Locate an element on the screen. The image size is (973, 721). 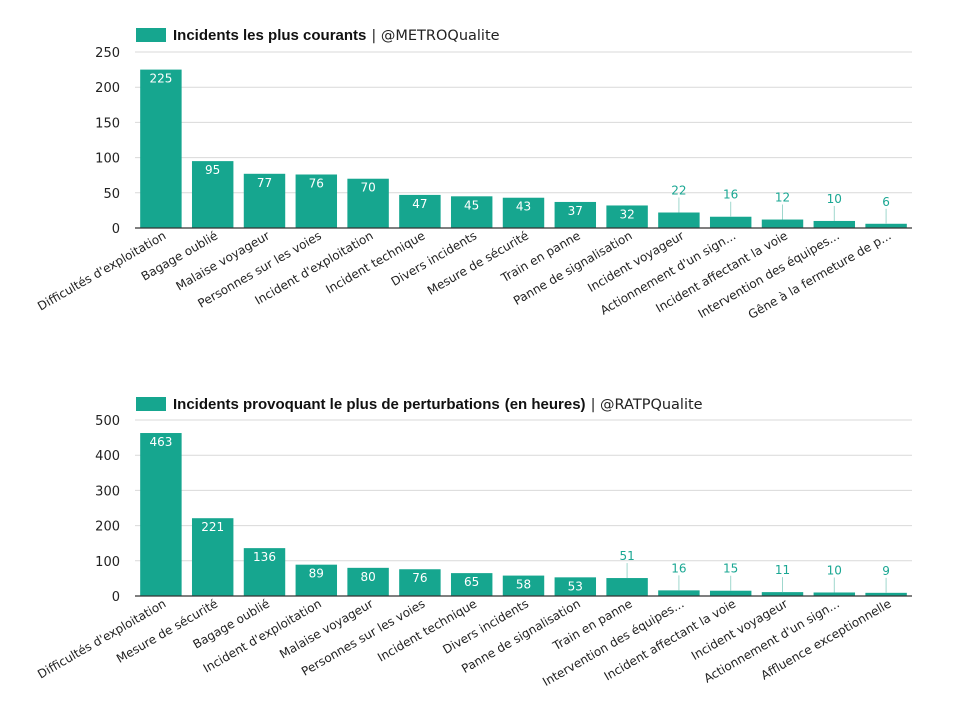
data-label: 6 is located at coordinates (886, 202).